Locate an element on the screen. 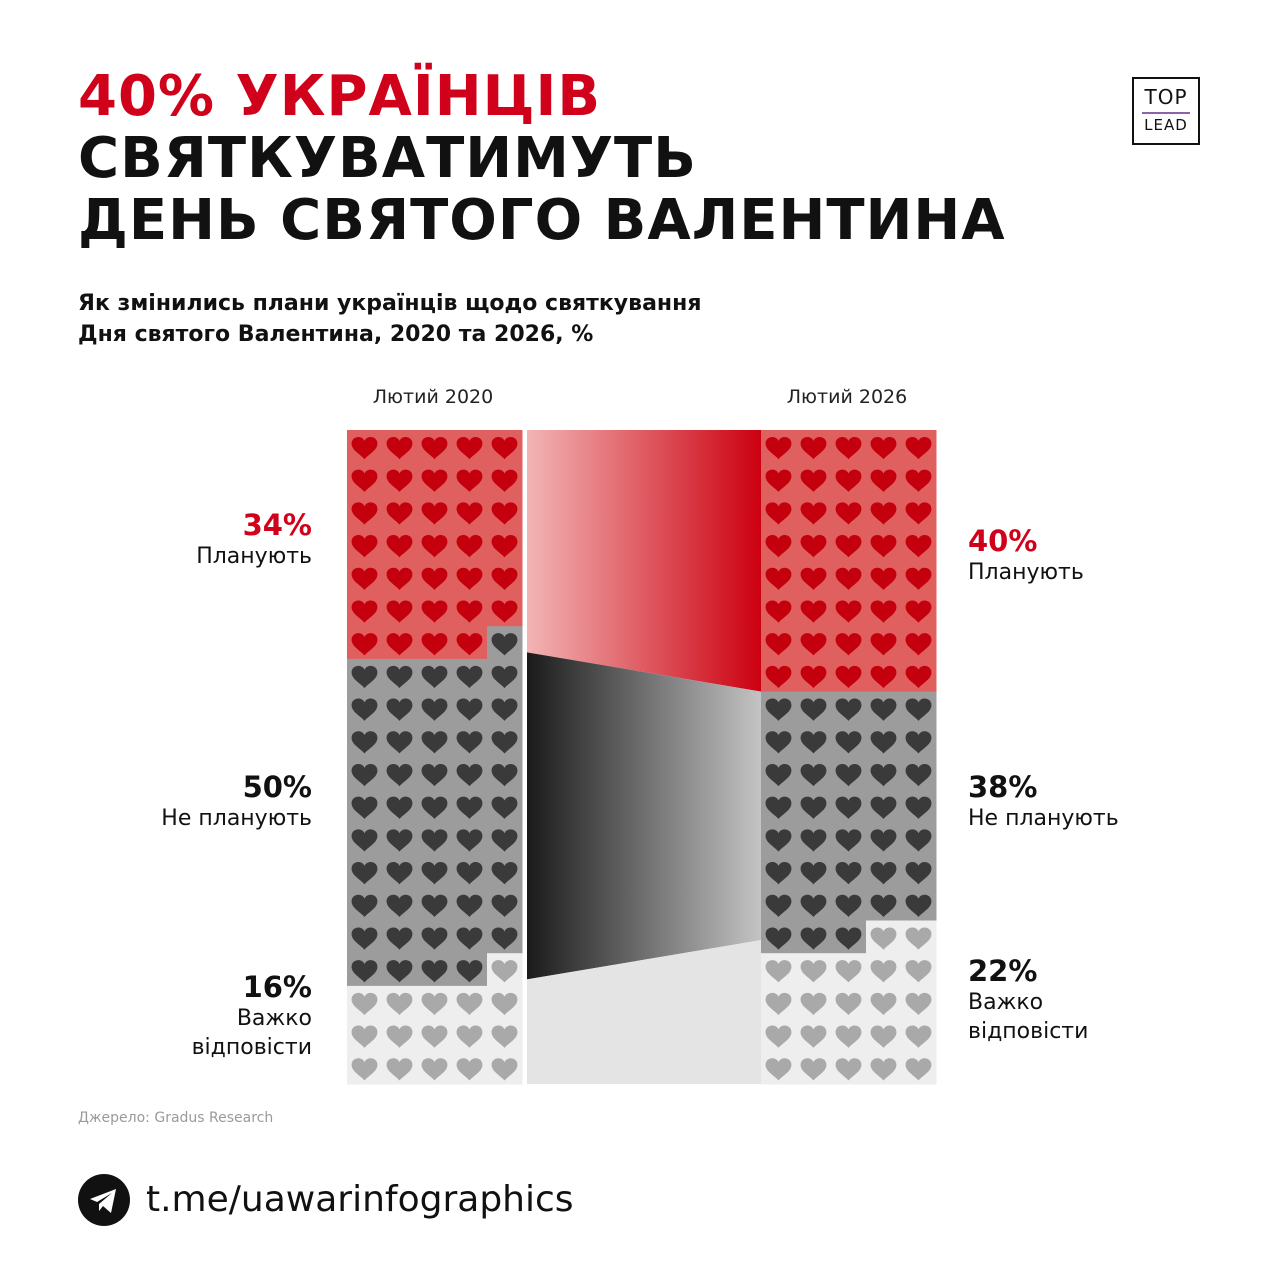 This screenshot has width=1280, height=1280. pct-2020-hard: 16% is located at coordinates (277, 987).